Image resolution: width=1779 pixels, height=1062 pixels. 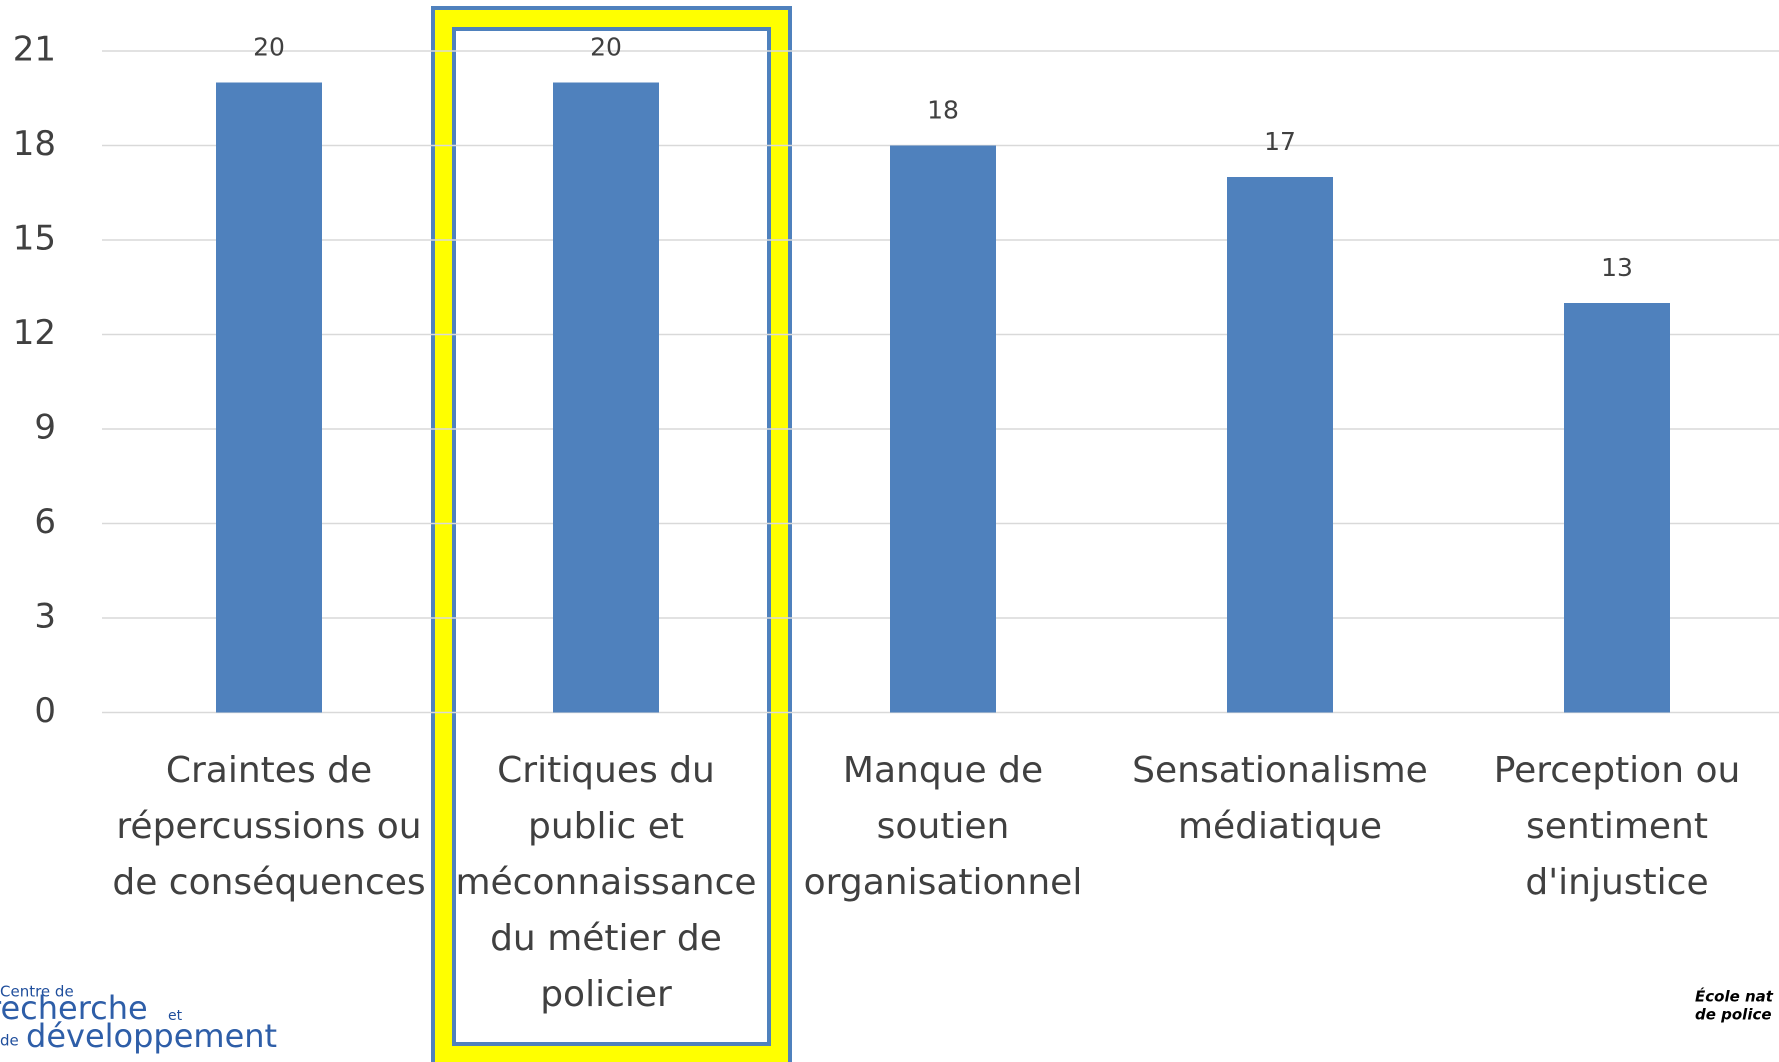 What do you see at coordinates (34, 333) in the screenshot?
I see `y-tick-label: 12` at bounding box center [34, 333].